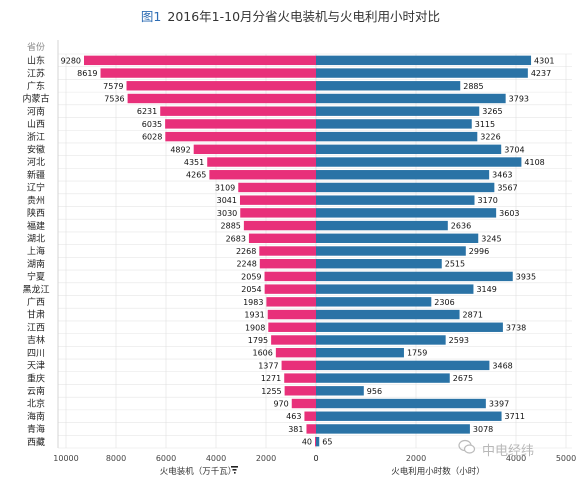 This screenshot has height=489, width=581. I want to click on data-label-utilization-hours: 2996, so click(479, 251).